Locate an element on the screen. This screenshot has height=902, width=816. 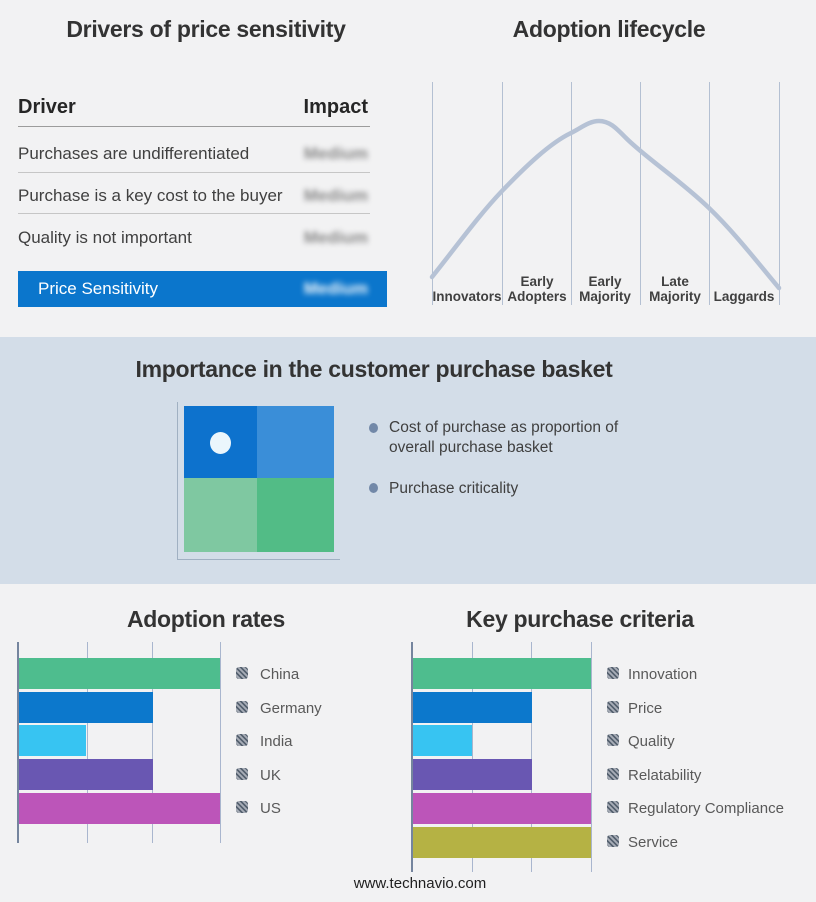
bar-price is located at coordinates (472, 707).